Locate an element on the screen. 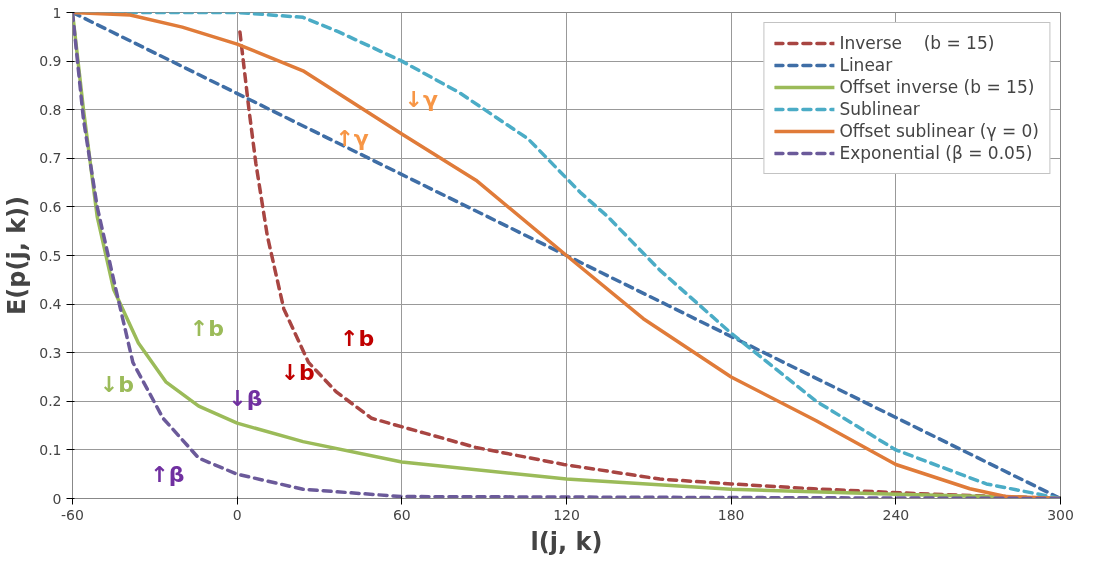 This screenshot has height=563, width=1094. y-tick-label: 0.9 is located at coordinates (50, 61).